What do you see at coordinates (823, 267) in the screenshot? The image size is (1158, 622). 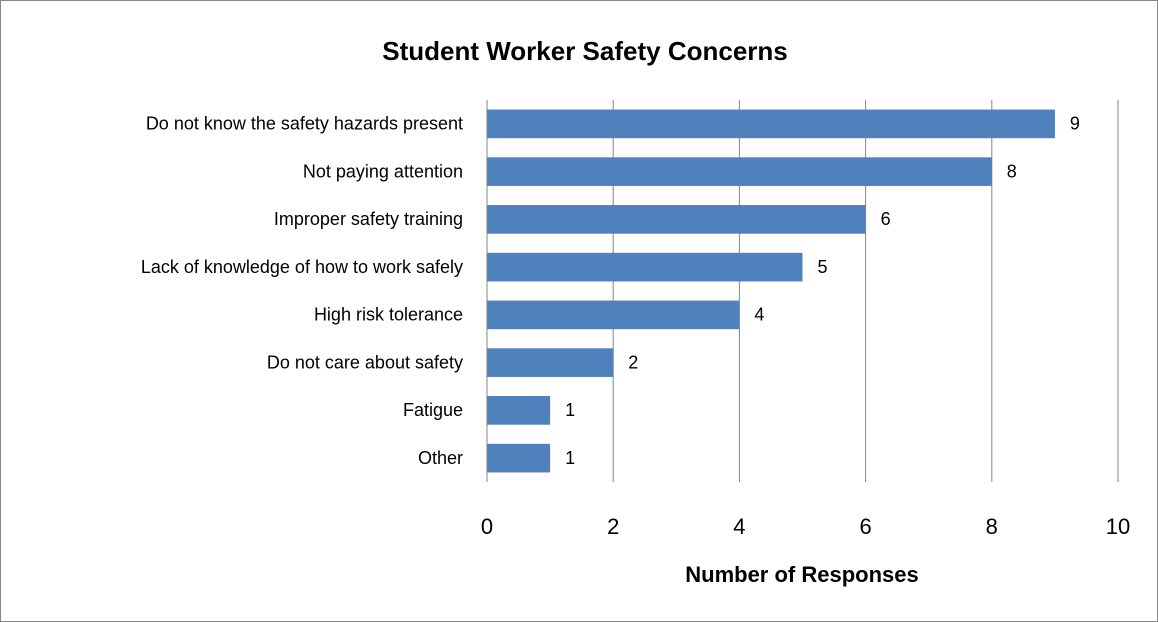 I see `value-label: 5` at bounding box center [823, 267].